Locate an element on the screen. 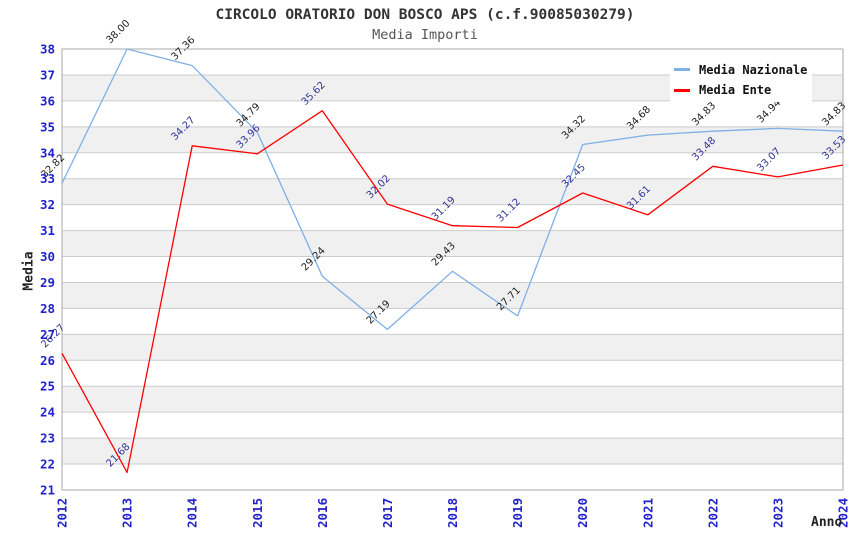 This screenshot has width=850, height=550. y-tick-label: 31 is located at coordinates (47, 230).